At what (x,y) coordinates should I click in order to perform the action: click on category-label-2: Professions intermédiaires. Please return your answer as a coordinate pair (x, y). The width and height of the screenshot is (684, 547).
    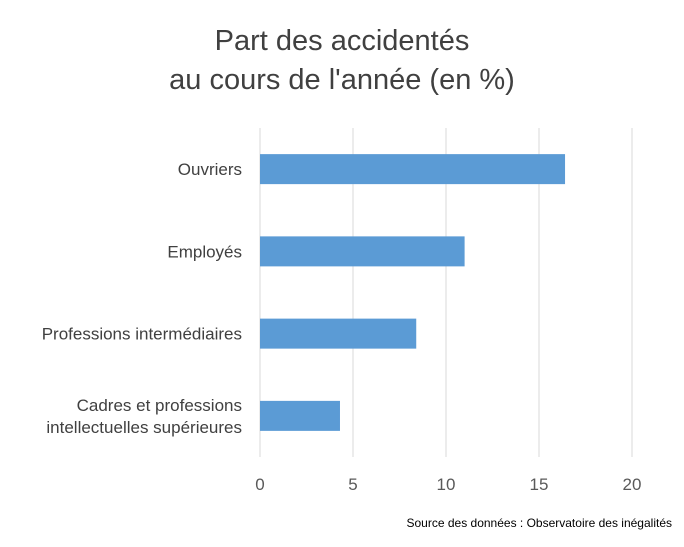
    Looking at the image, I should click on (142, 334).